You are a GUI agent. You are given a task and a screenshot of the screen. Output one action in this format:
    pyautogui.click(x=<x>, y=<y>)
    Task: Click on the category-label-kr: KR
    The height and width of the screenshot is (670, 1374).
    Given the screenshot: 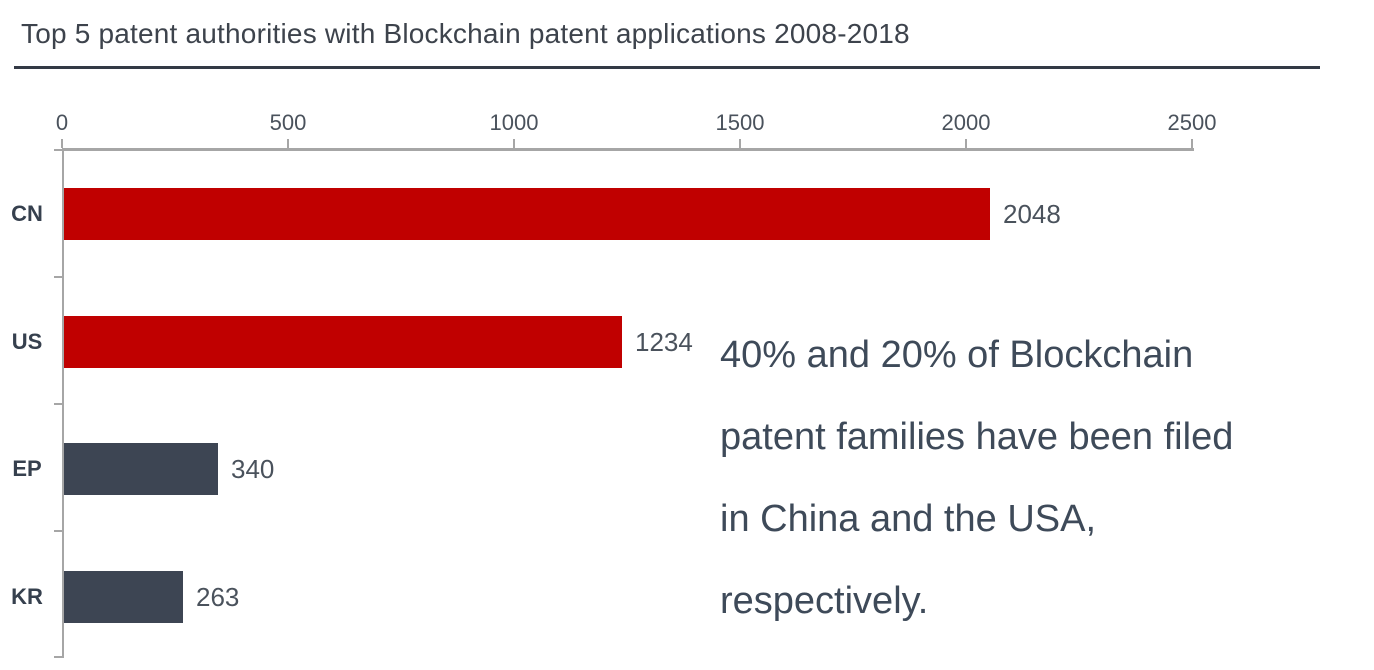 What is the action you would take?
    pyautogui.click(x=27, y=596)
    